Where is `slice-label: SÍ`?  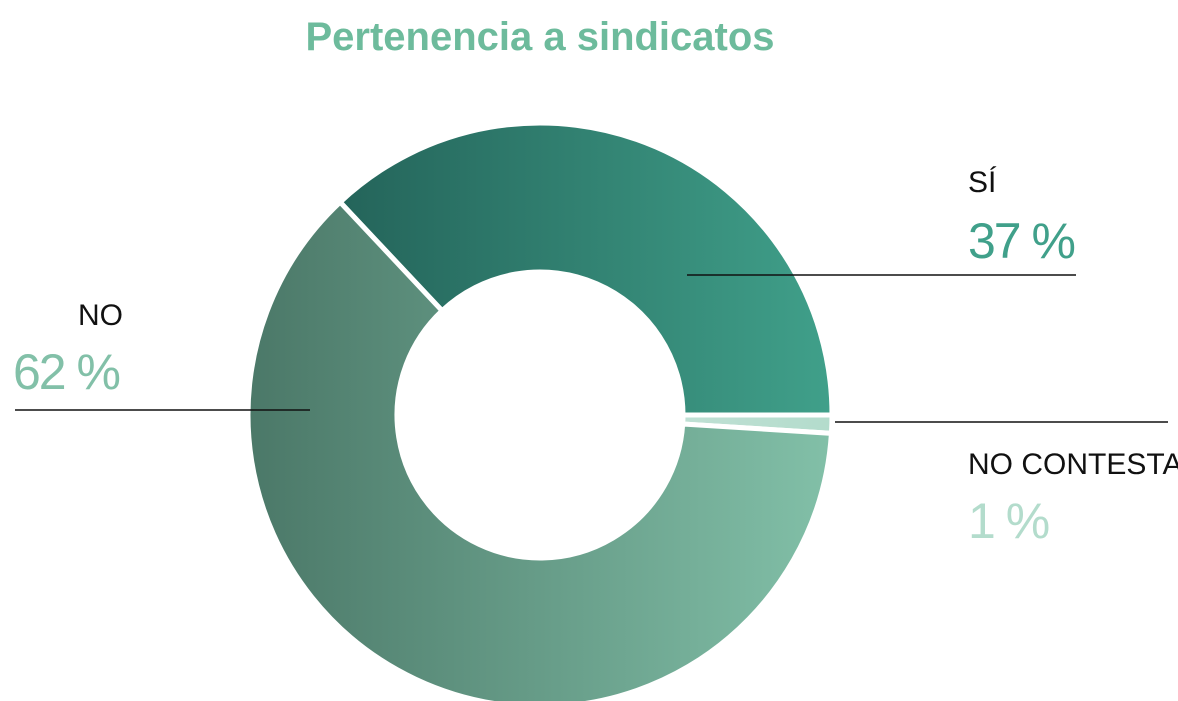
slice-label: SÍ is located at coordinates (982, 182).